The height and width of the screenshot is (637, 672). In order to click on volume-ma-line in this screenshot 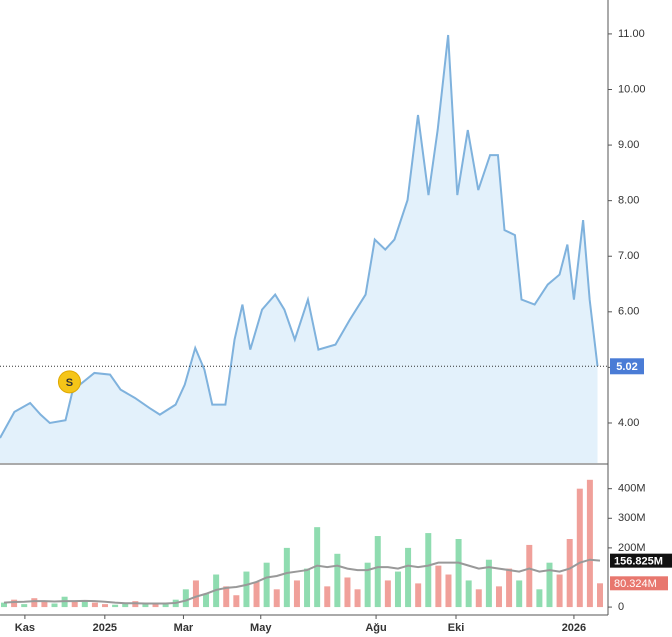, I will do `click(302, 581)`.